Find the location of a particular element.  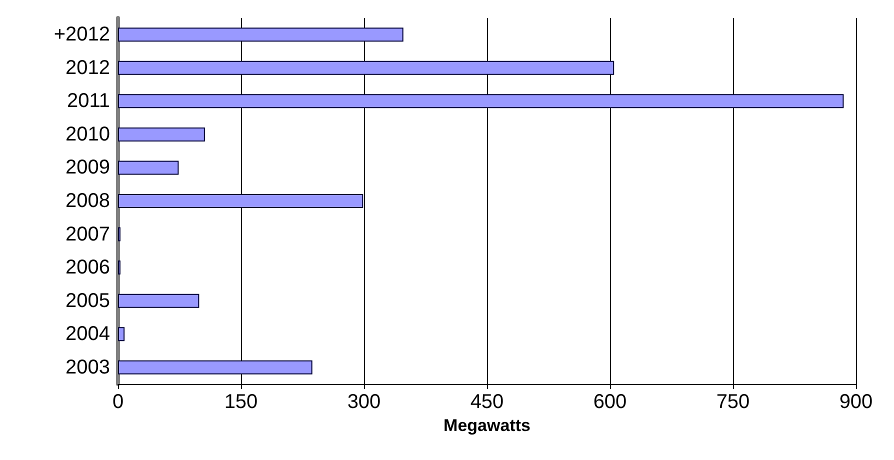

y-tick-label: 2010 is located at coordinates (88, 134).